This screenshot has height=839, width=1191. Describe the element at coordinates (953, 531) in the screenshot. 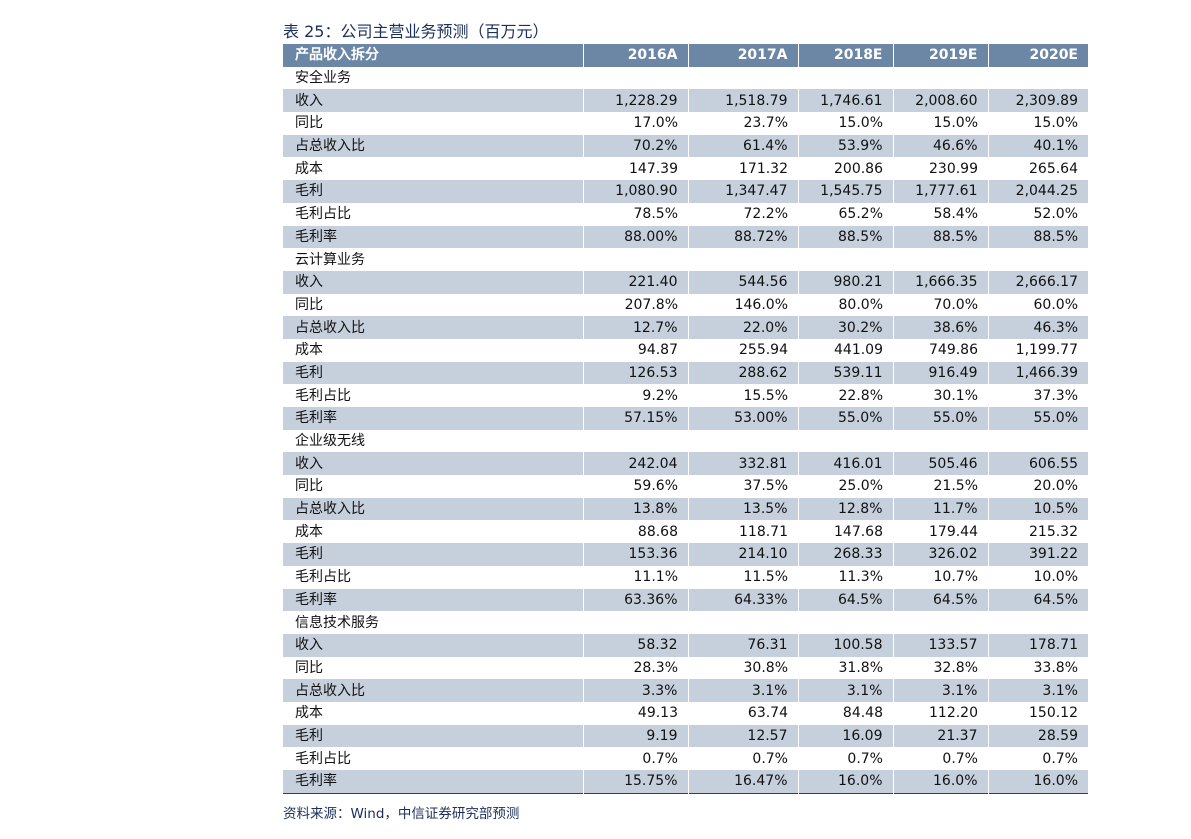

I see `table-cell: 179.44` at that location.